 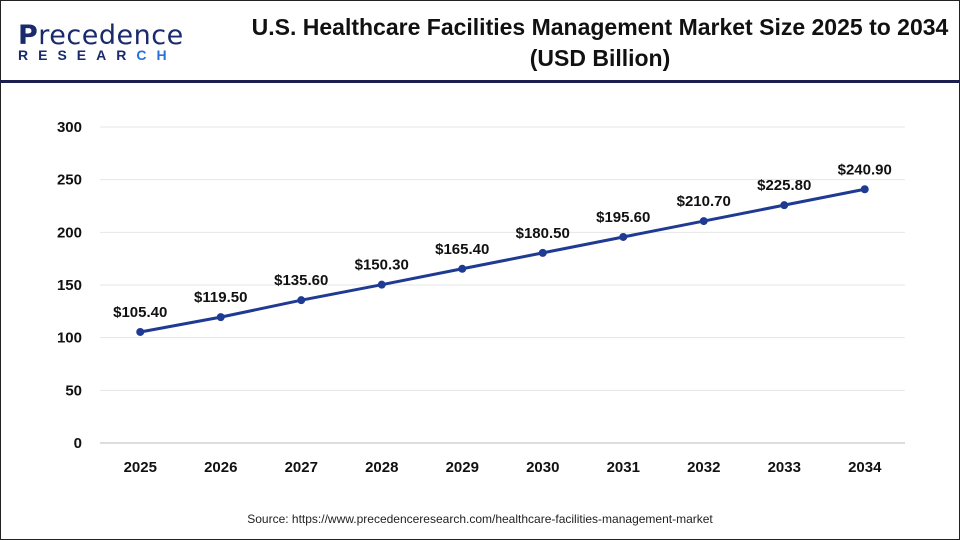 I want to click on y-tick-label: 100, so click(x=69, y=338).